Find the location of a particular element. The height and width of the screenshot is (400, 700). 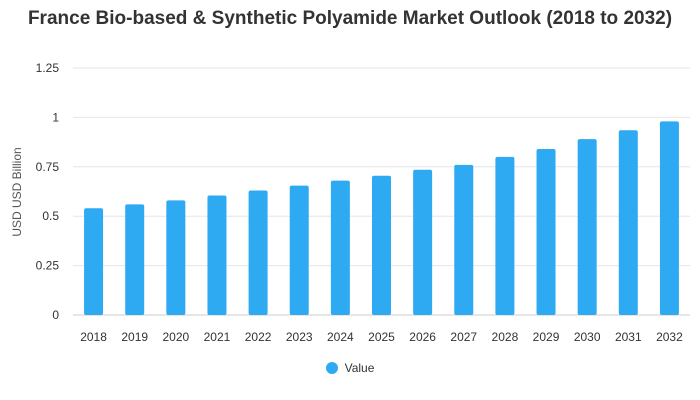

bar-2025 is located at coordinates (381, 245).